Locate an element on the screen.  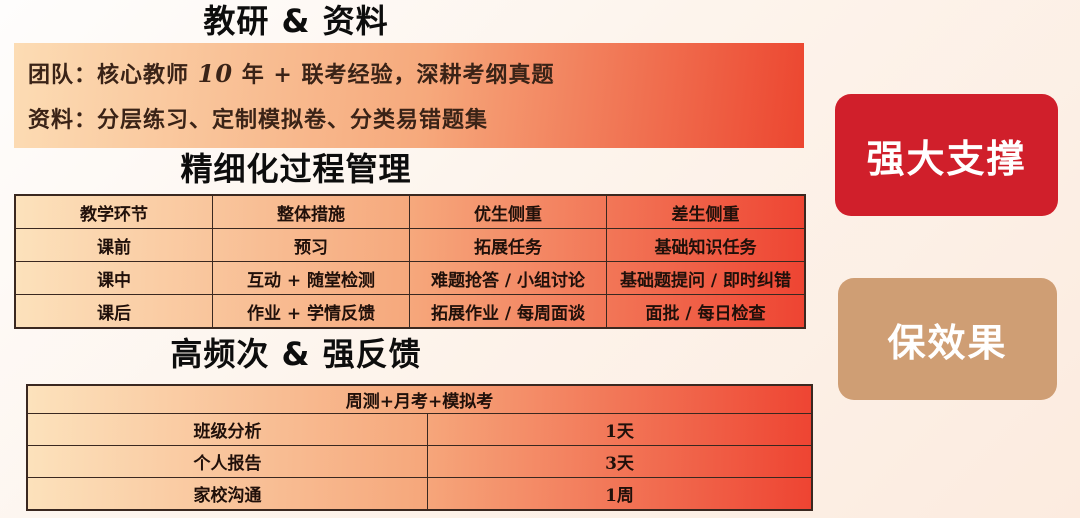
team-text-pre: 团队：核心教师 is located at coordinates (113, 74).